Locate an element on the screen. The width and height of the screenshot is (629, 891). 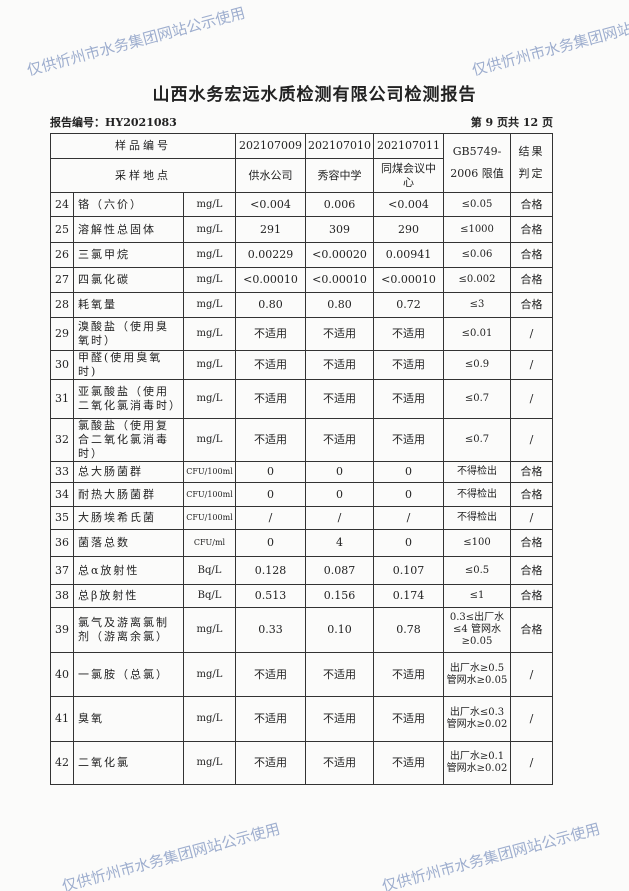
value: 0.513 is located at coordinates (270, 596).